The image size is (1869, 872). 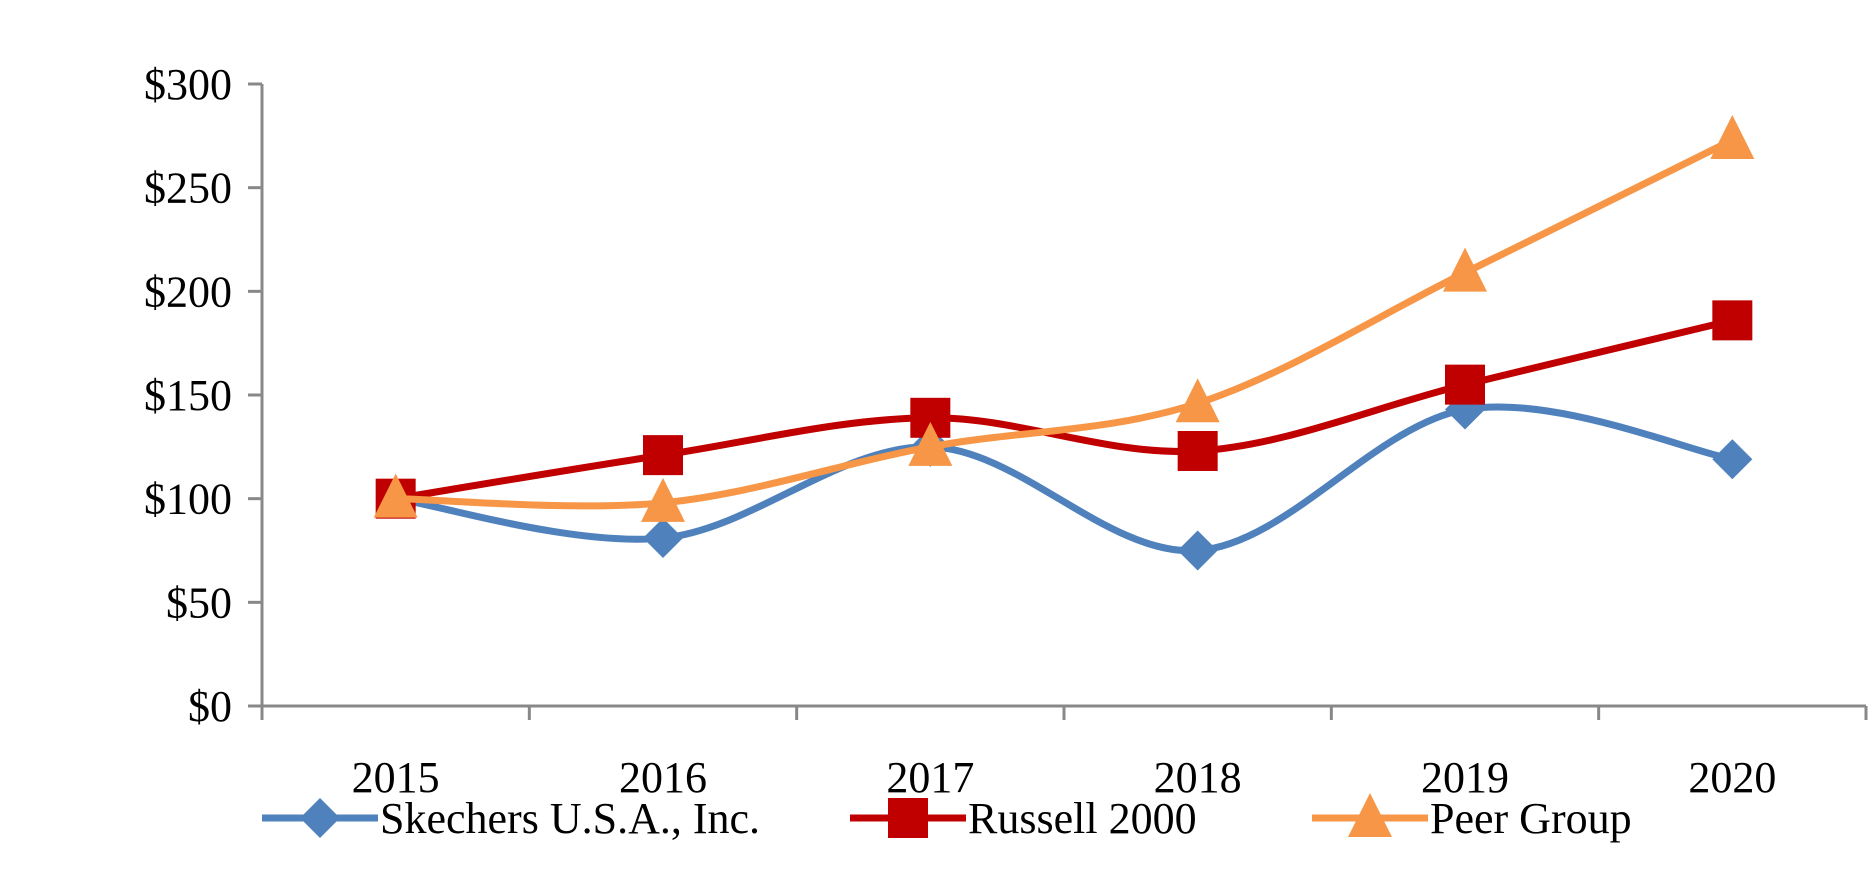 I want to click on y-tick-label: $50, so click(x=199, y=602).